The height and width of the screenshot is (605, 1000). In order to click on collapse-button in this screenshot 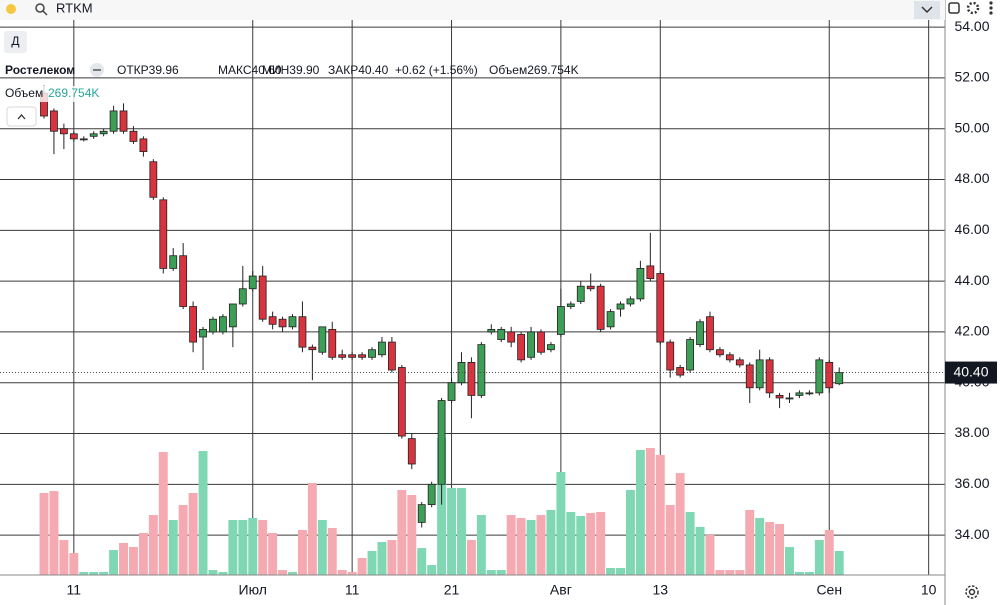, I will do `click(21, 116)`.